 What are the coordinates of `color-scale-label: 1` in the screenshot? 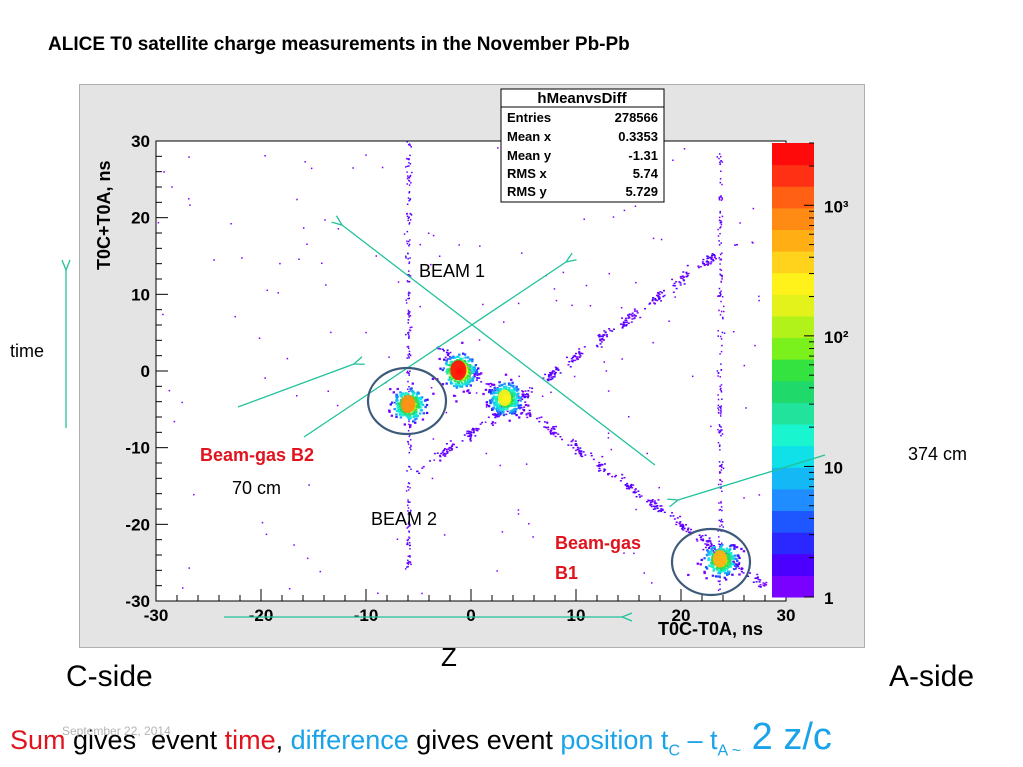 It's located at (828, 598).